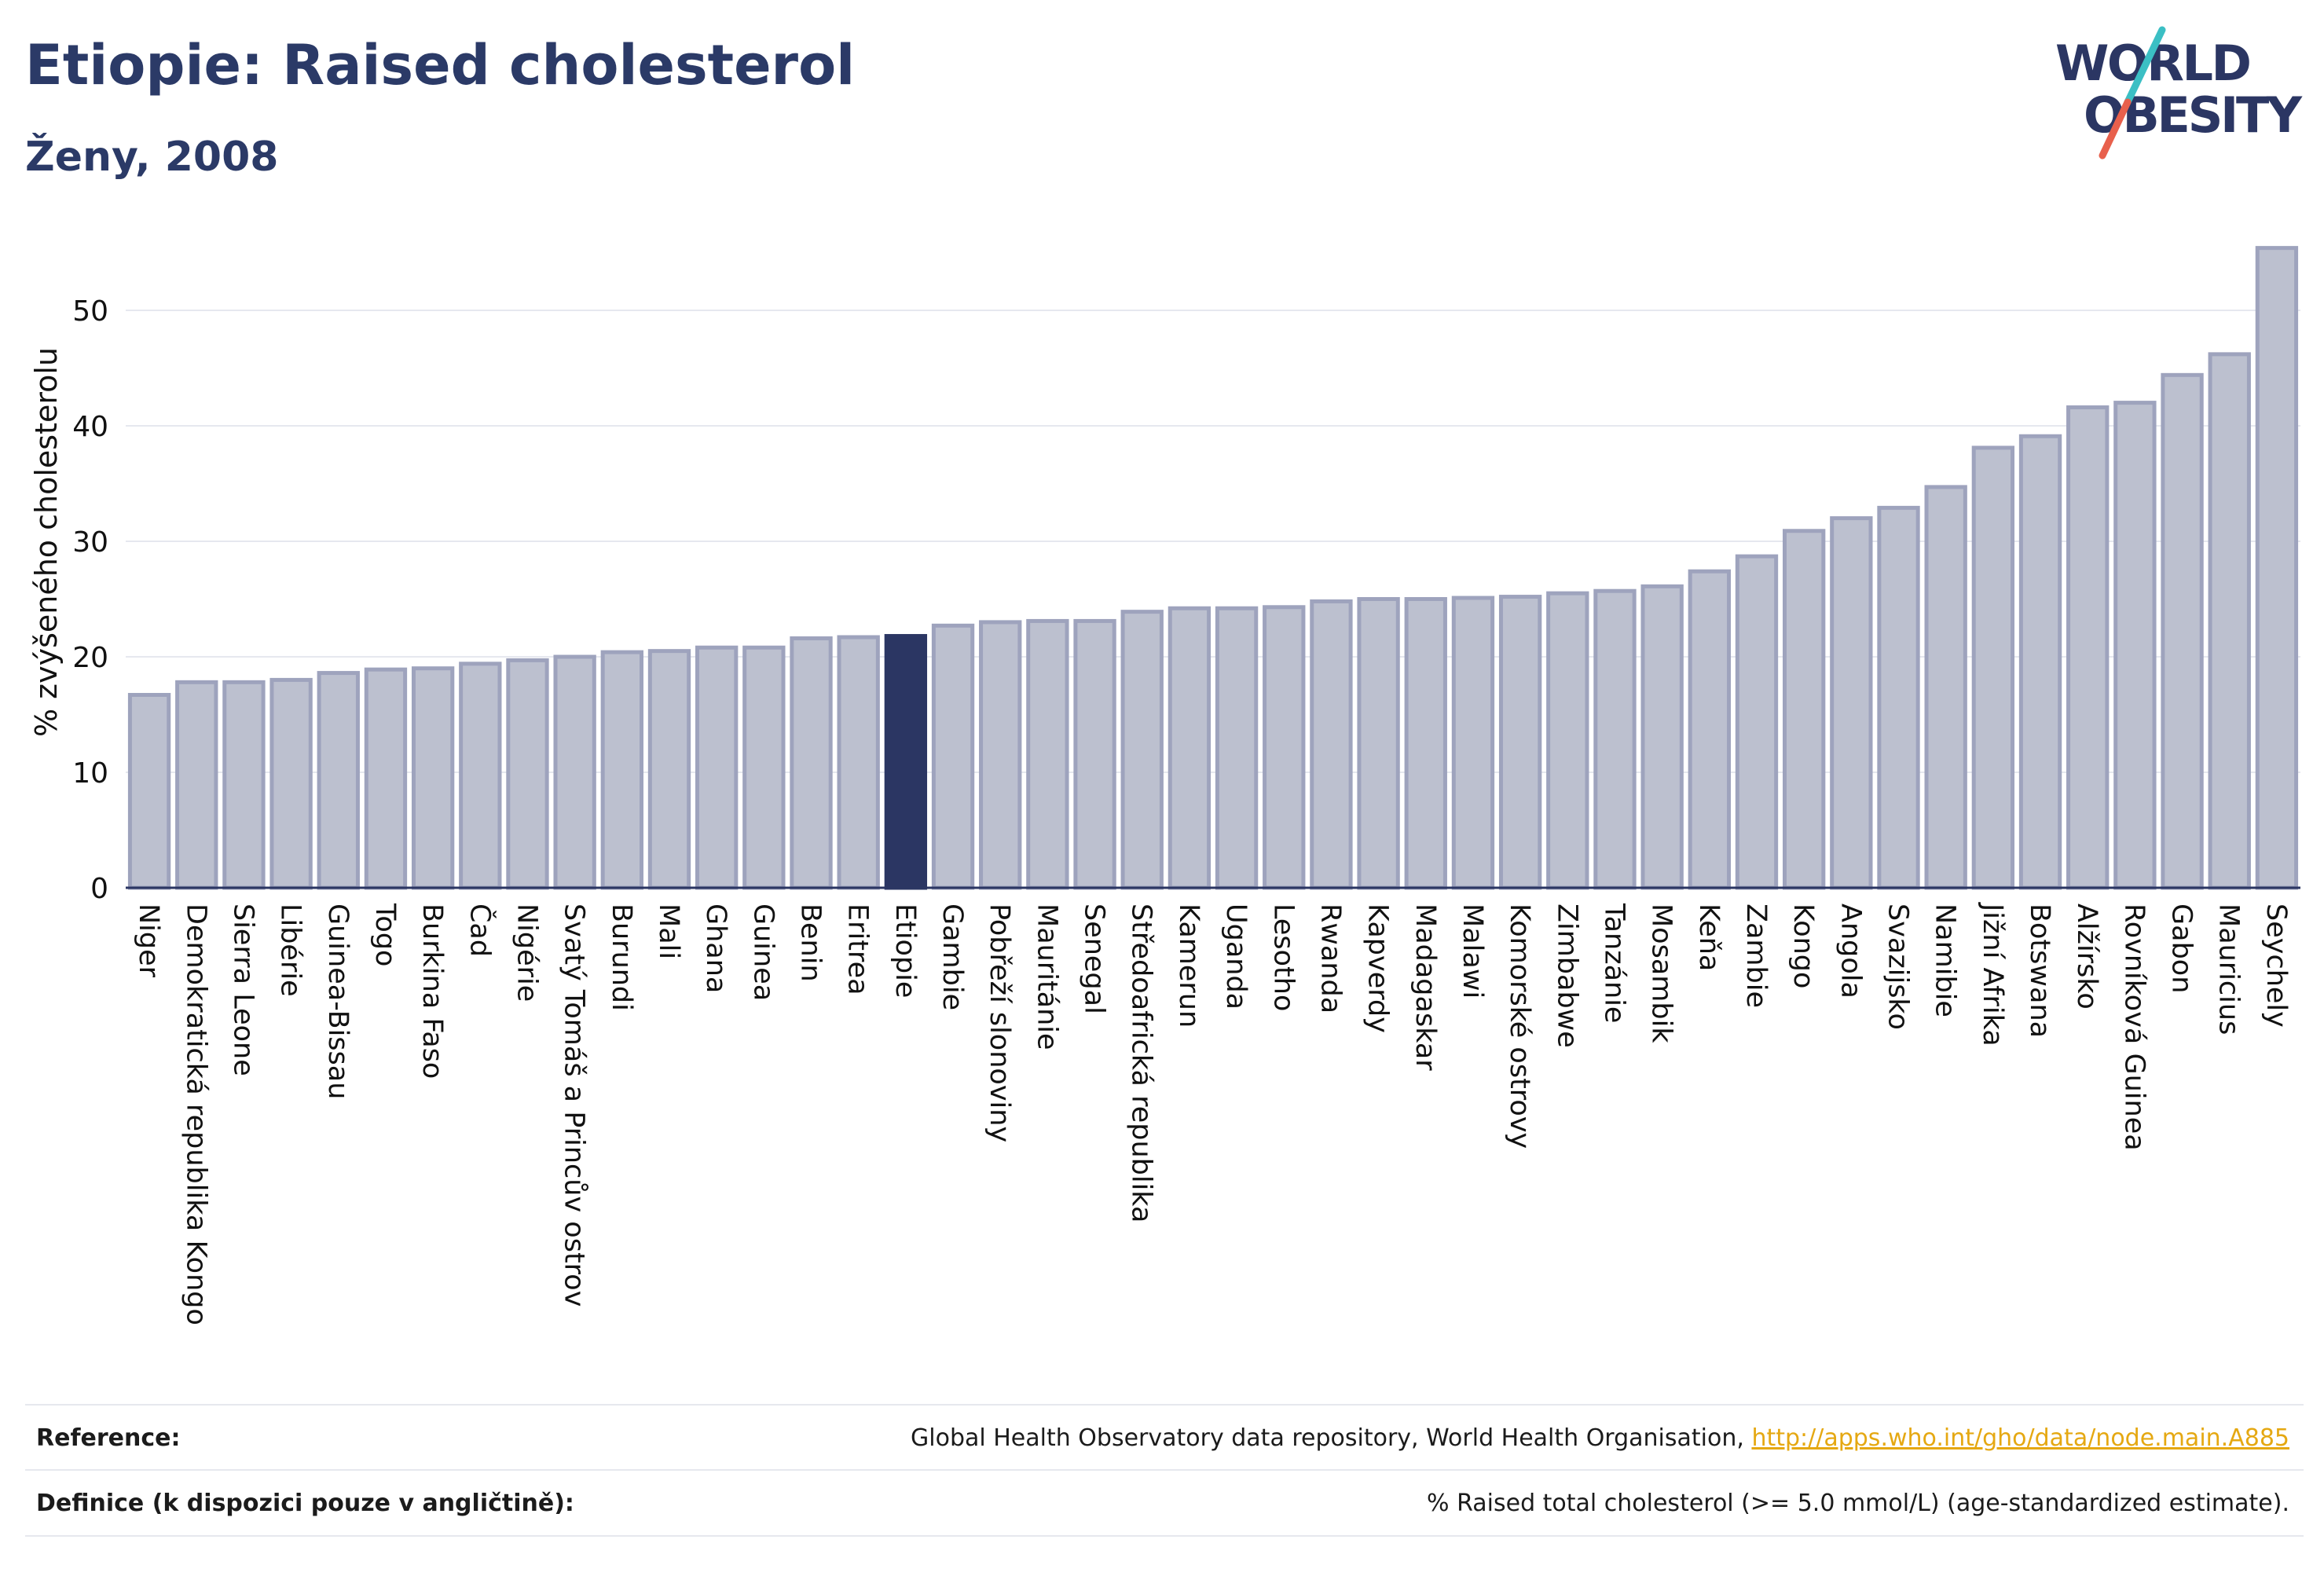 This screenshot has height=1576, width=2324. I want to click on x-tick-label: Sierra Leone, so click(242, 989).